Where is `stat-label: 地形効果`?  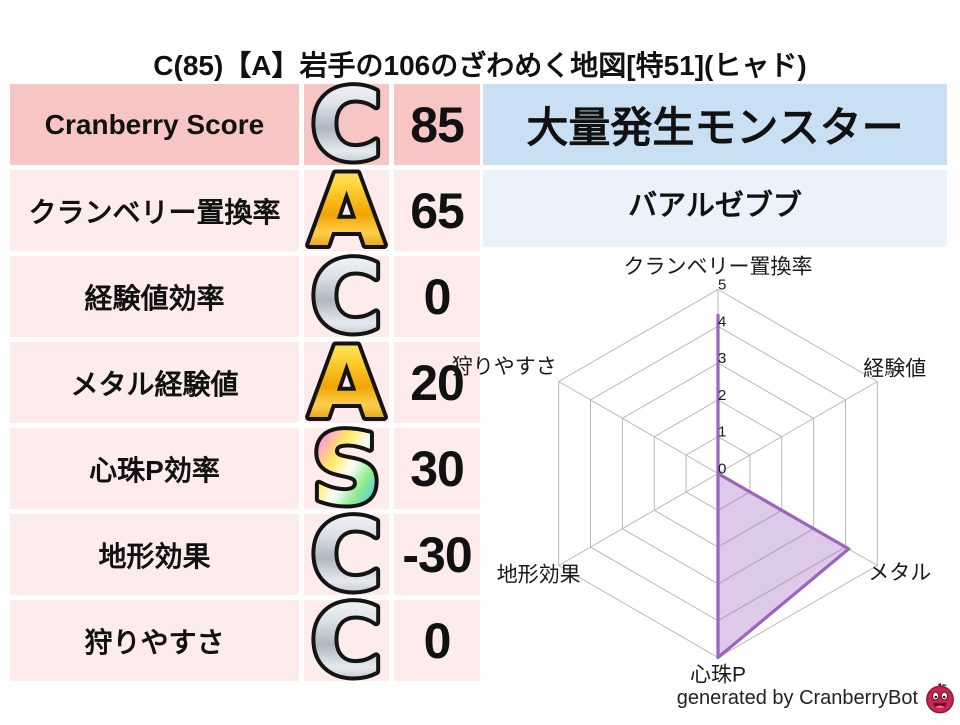
stat-label: 地形効果 is located at coordinates (154, 554).